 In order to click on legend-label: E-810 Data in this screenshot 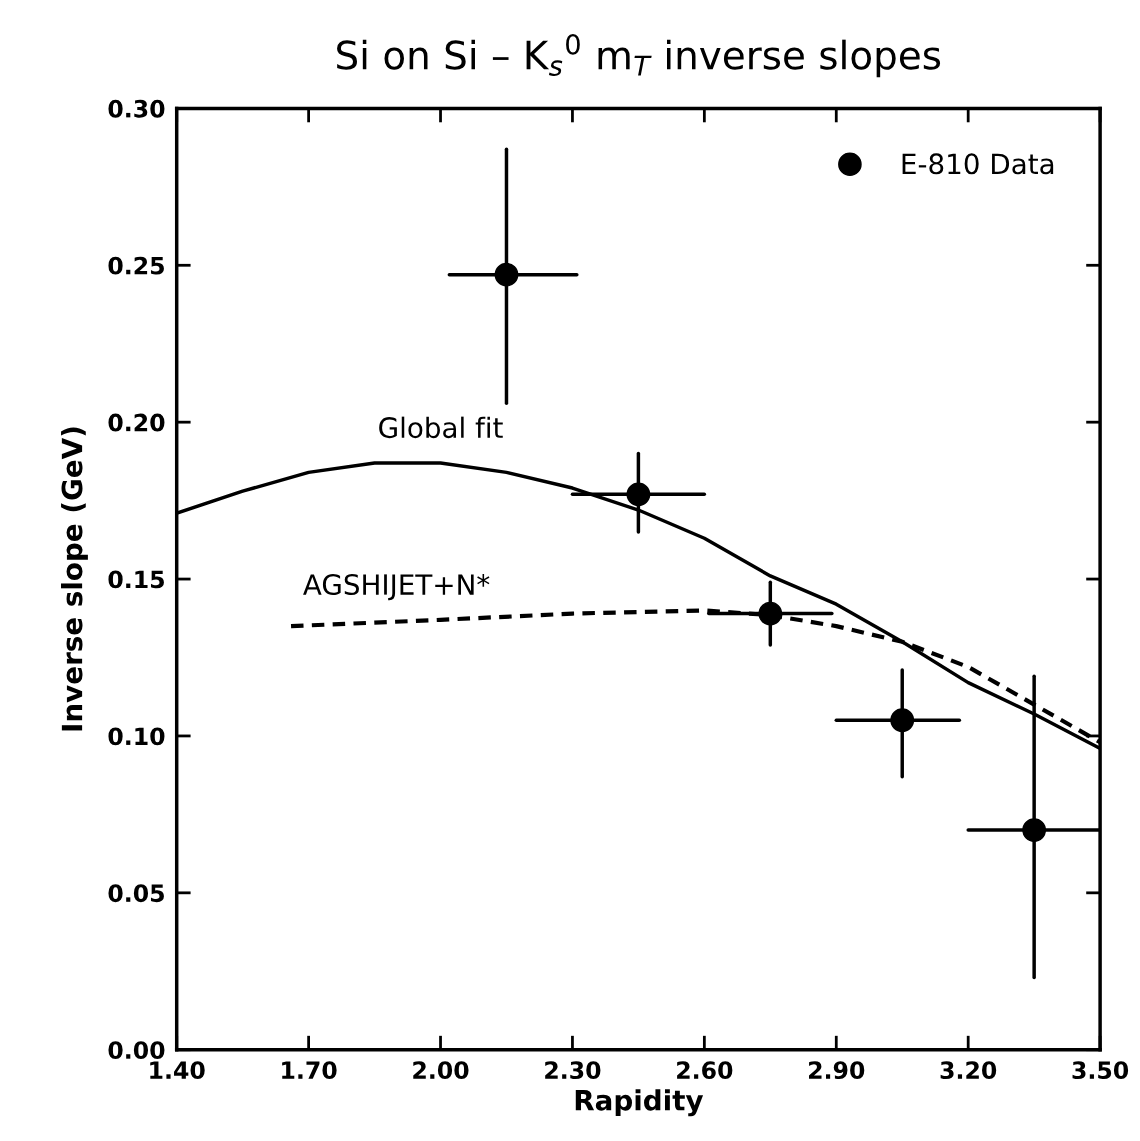, I will do `click(978, 164)`.